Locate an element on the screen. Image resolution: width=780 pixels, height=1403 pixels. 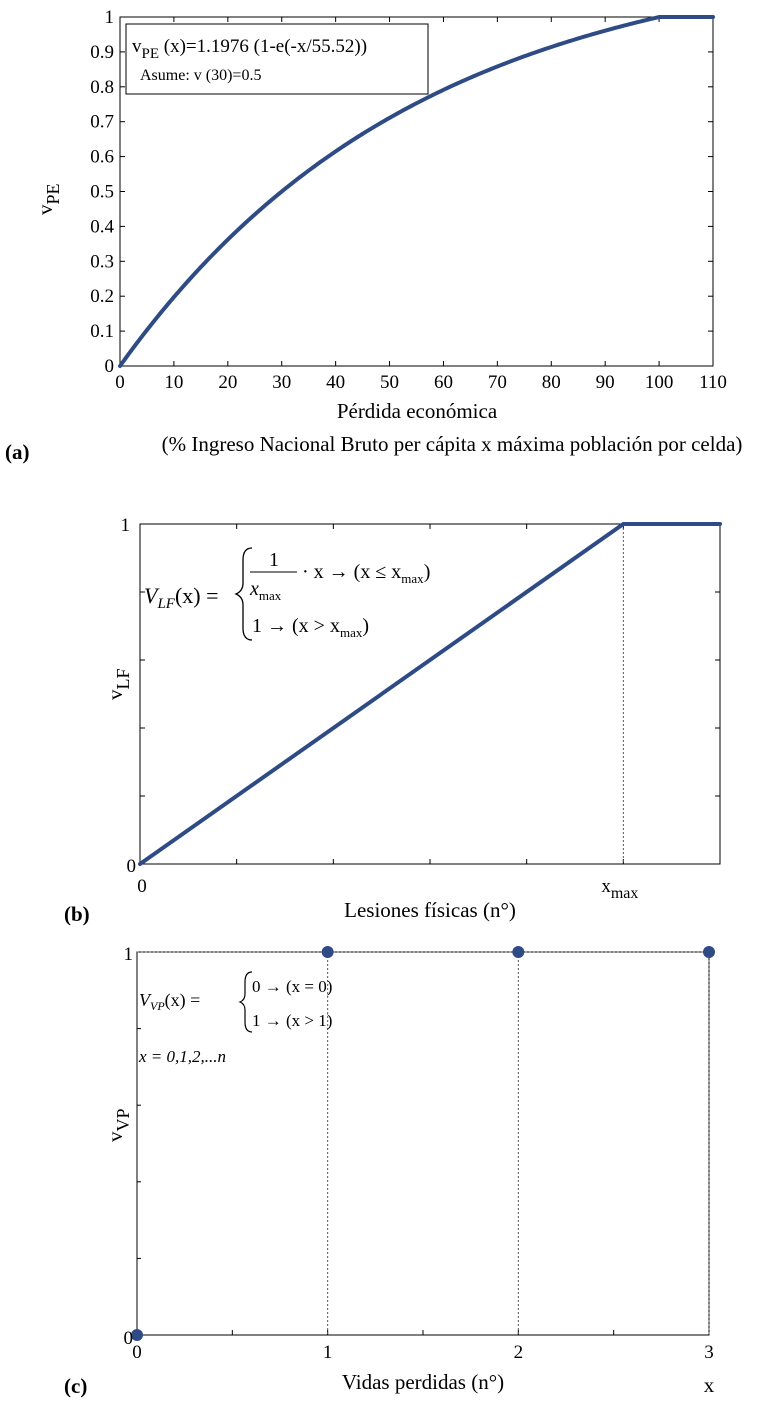
panel-c-equation-lhs: VVP(x) = is located at coordinates (169, 1001).